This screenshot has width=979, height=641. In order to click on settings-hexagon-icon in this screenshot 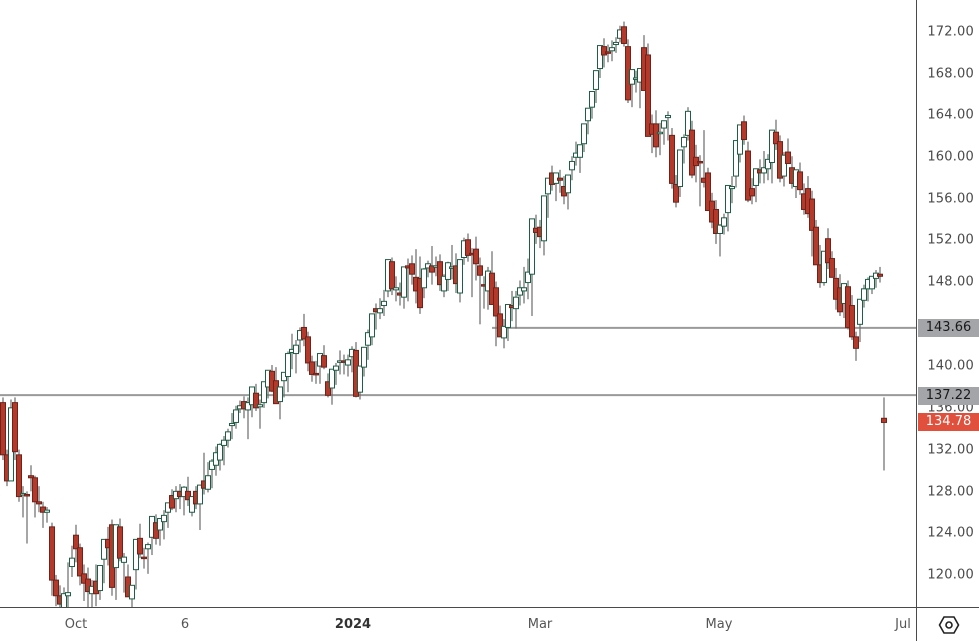, I will do `click(948, 624)`.